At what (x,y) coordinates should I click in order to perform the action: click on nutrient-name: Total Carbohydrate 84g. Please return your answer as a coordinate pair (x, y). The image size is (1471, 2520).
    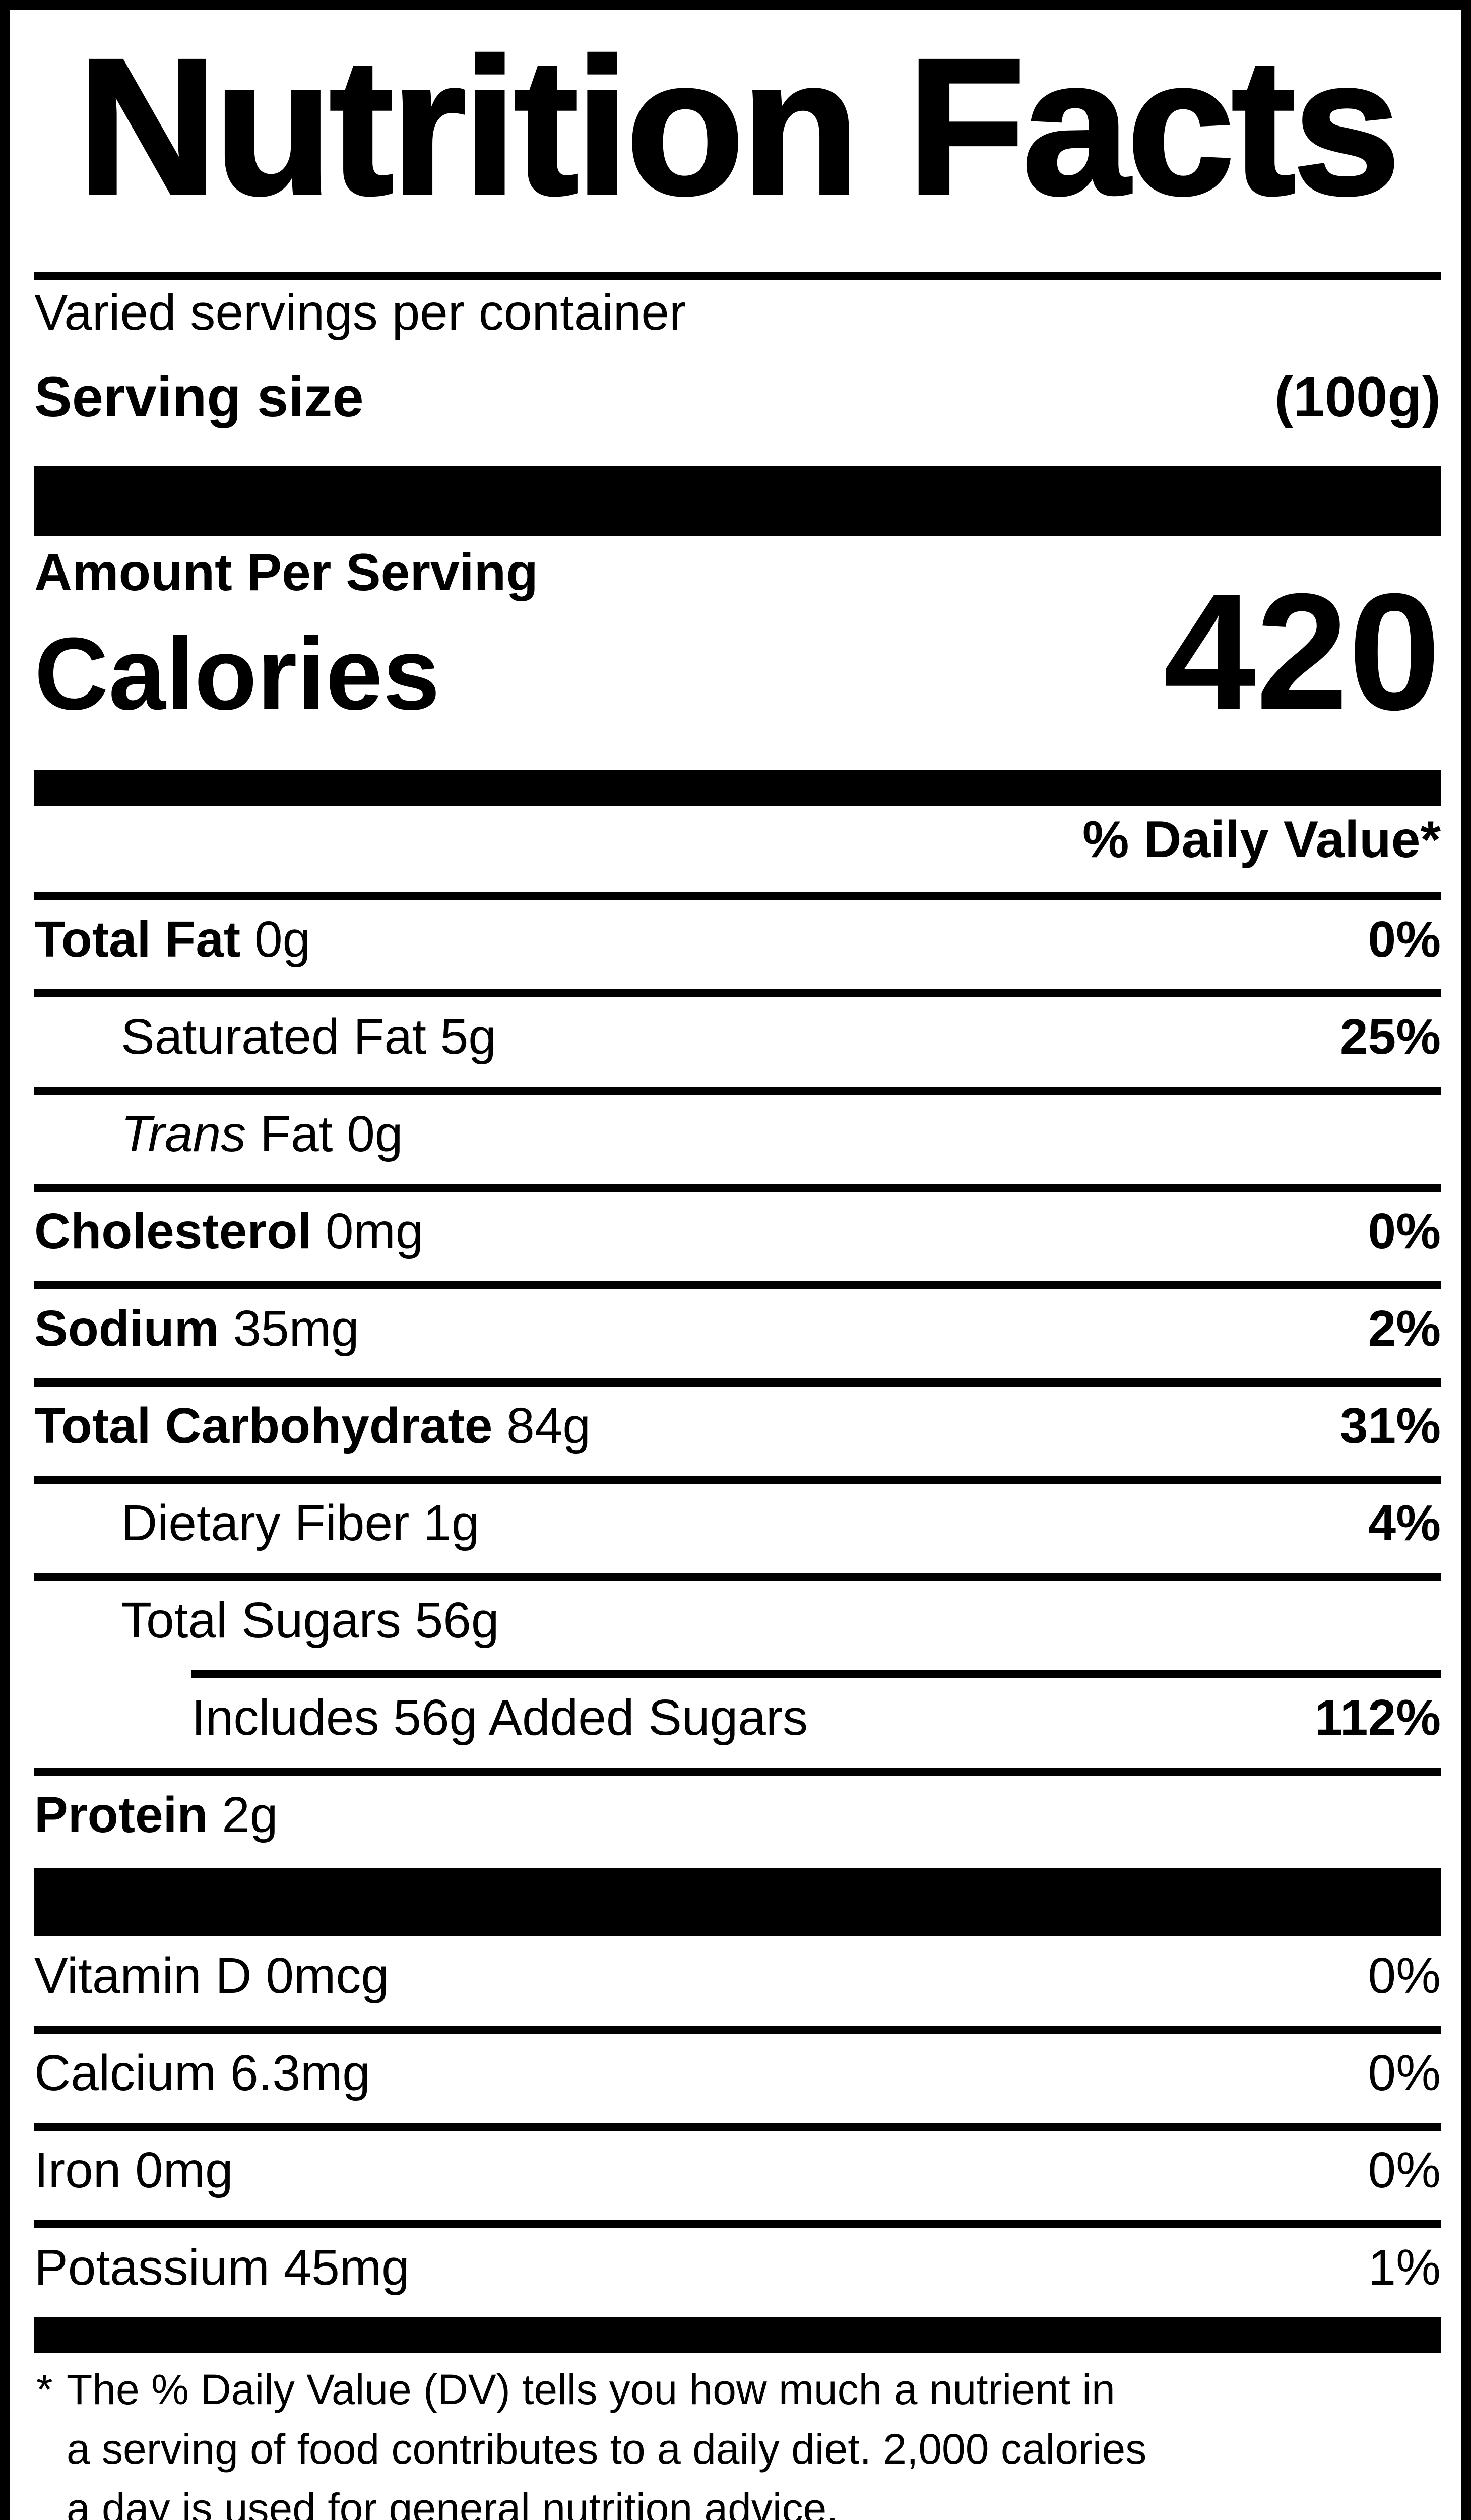
    Looking at the image, I should click on (312, 1426).